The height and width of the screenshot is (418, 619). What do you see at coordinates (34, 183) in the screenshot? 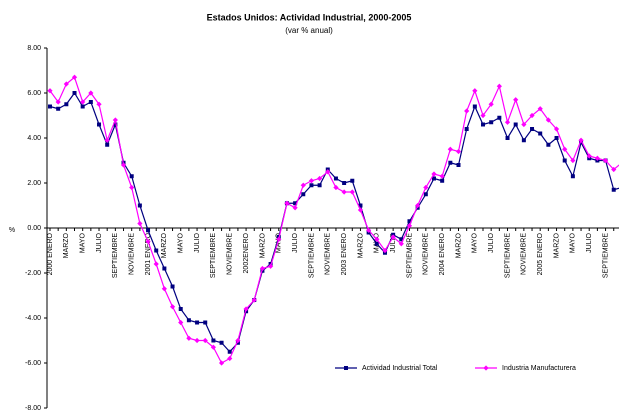
I see `y-tick-label: 2.00` at bounding box center [34, 183].